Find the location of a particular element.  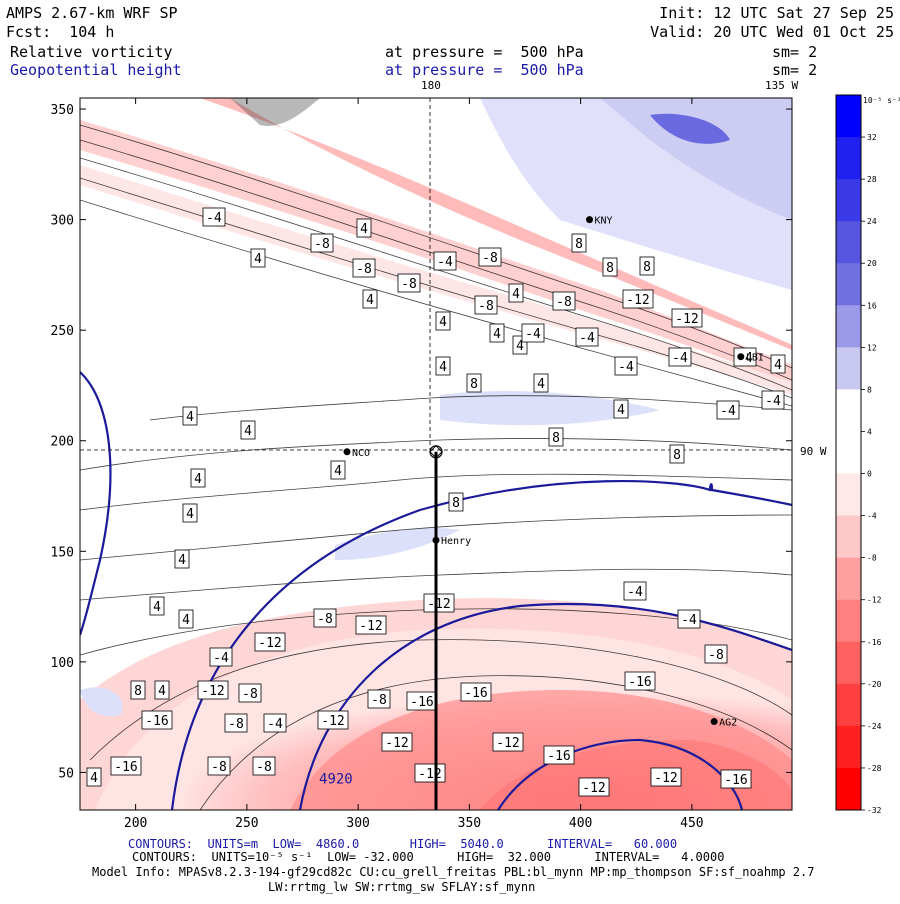

y-tick-label: 150 is located at coordinates (62, 552).